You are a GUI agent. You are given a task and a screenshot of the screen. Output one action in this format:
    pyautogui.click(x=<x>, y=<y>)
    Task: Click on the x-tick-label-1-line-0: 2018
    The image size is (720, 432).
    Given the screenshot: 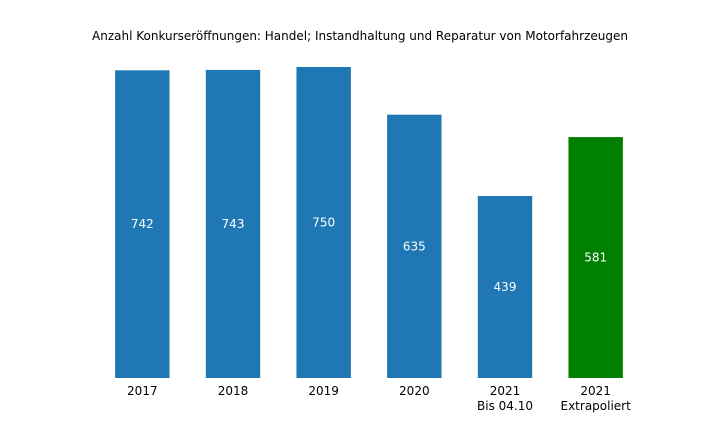 What is the action you would take?
    pyautogui.click(x=233, y=391)
    